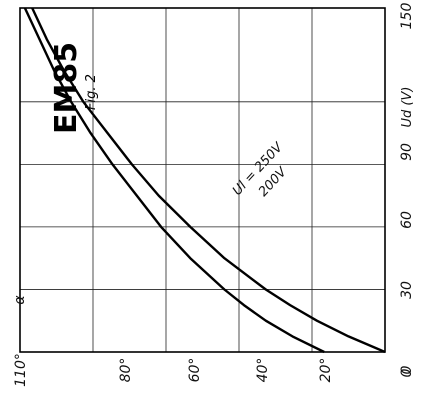 The width and height of the screenshot is (435, 395). Describe the element at coordinates (407, 152) in the screenshot. I see `y-tick-label: 90` at that location.